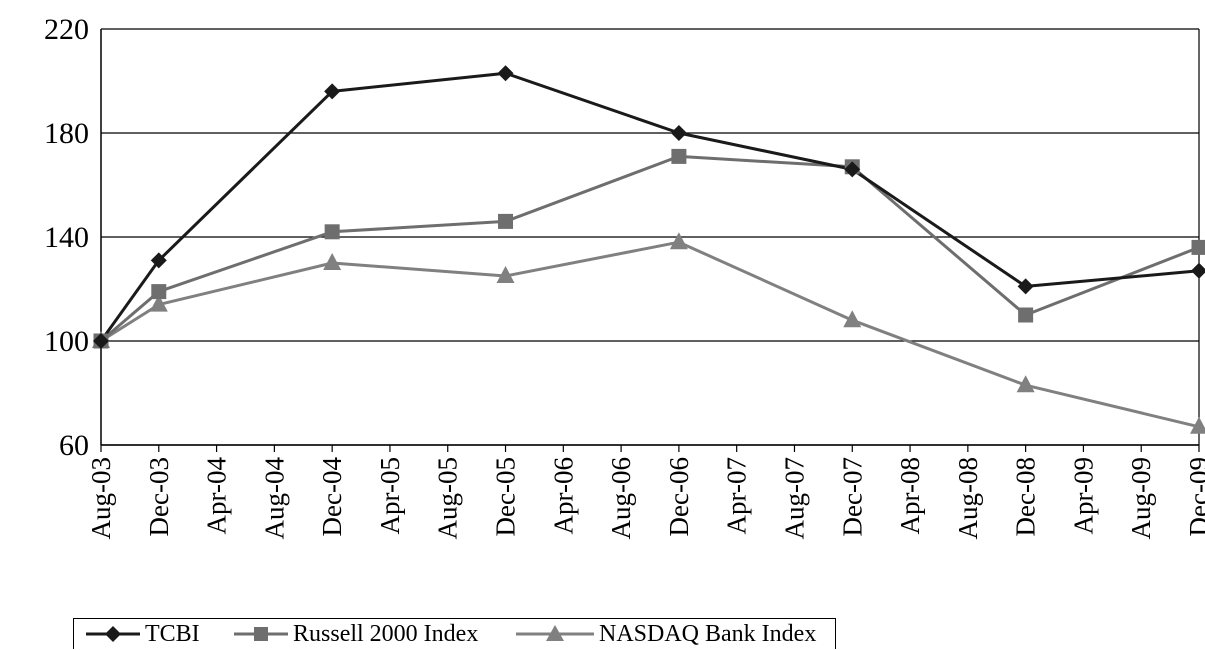  Describe the element at coordinates (968, 498) in the screenshot. I see `x-tick-label: Aug-08` at that location.